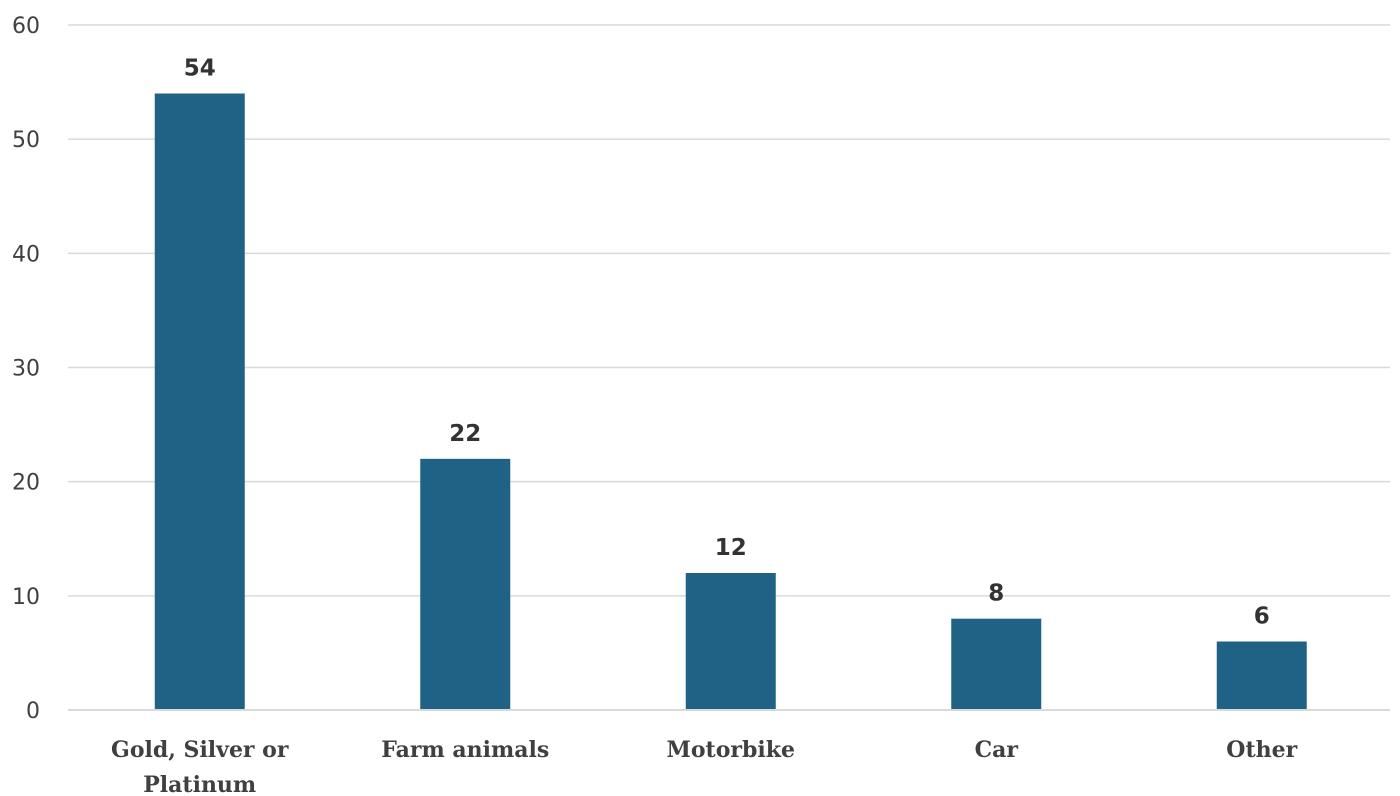 The image size is (1400, 796). What do you see at coordinates (200, 69) in the screenshot?
I see `data-label: 54` at bounding box center [200, 69].